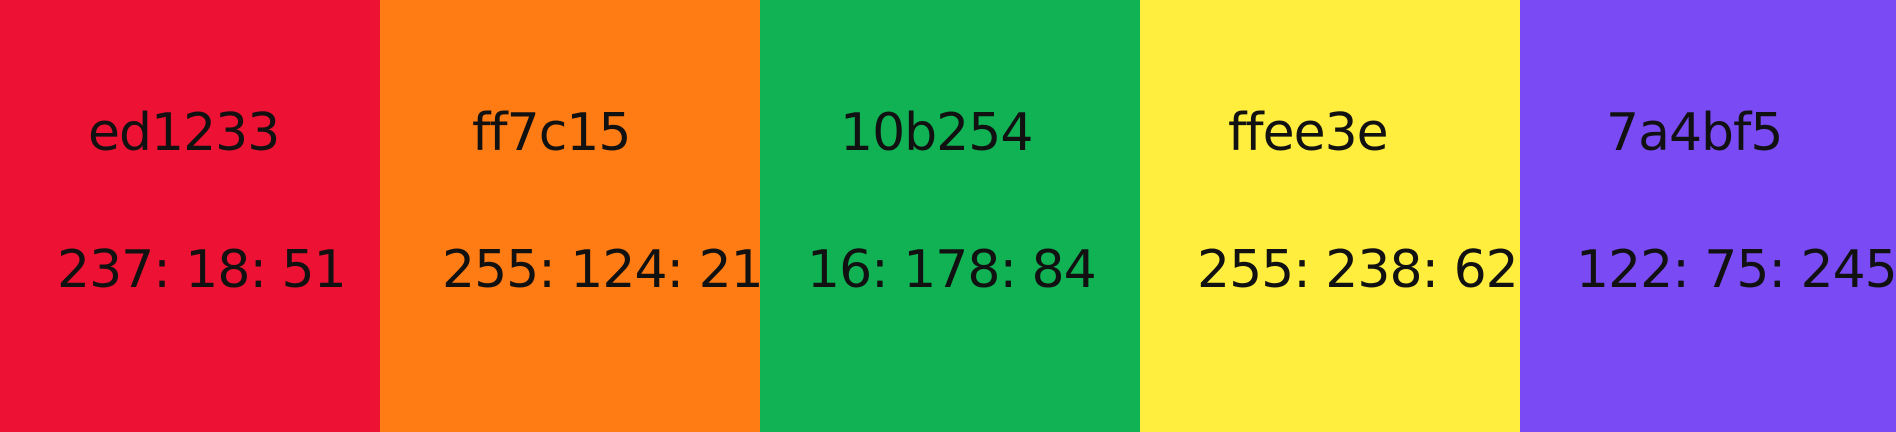 The width and height of the screenshot is (1896, 432). I want to click on hex-code: 7a4bf5, so click(1694, 133).